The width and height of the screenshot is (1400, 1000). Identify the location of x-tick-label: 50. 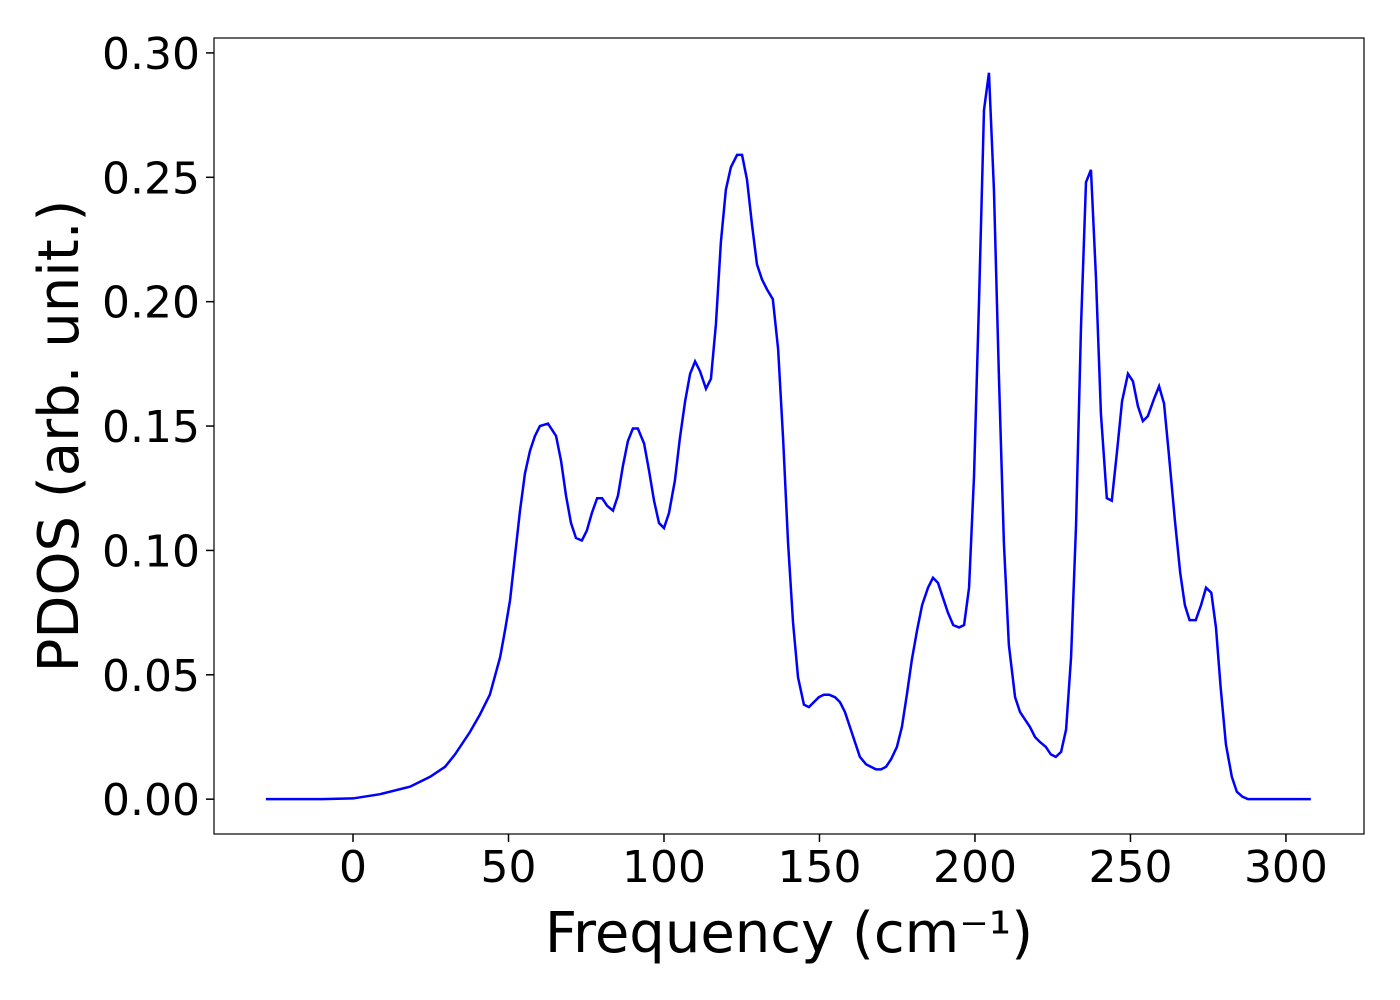
(508, 867).